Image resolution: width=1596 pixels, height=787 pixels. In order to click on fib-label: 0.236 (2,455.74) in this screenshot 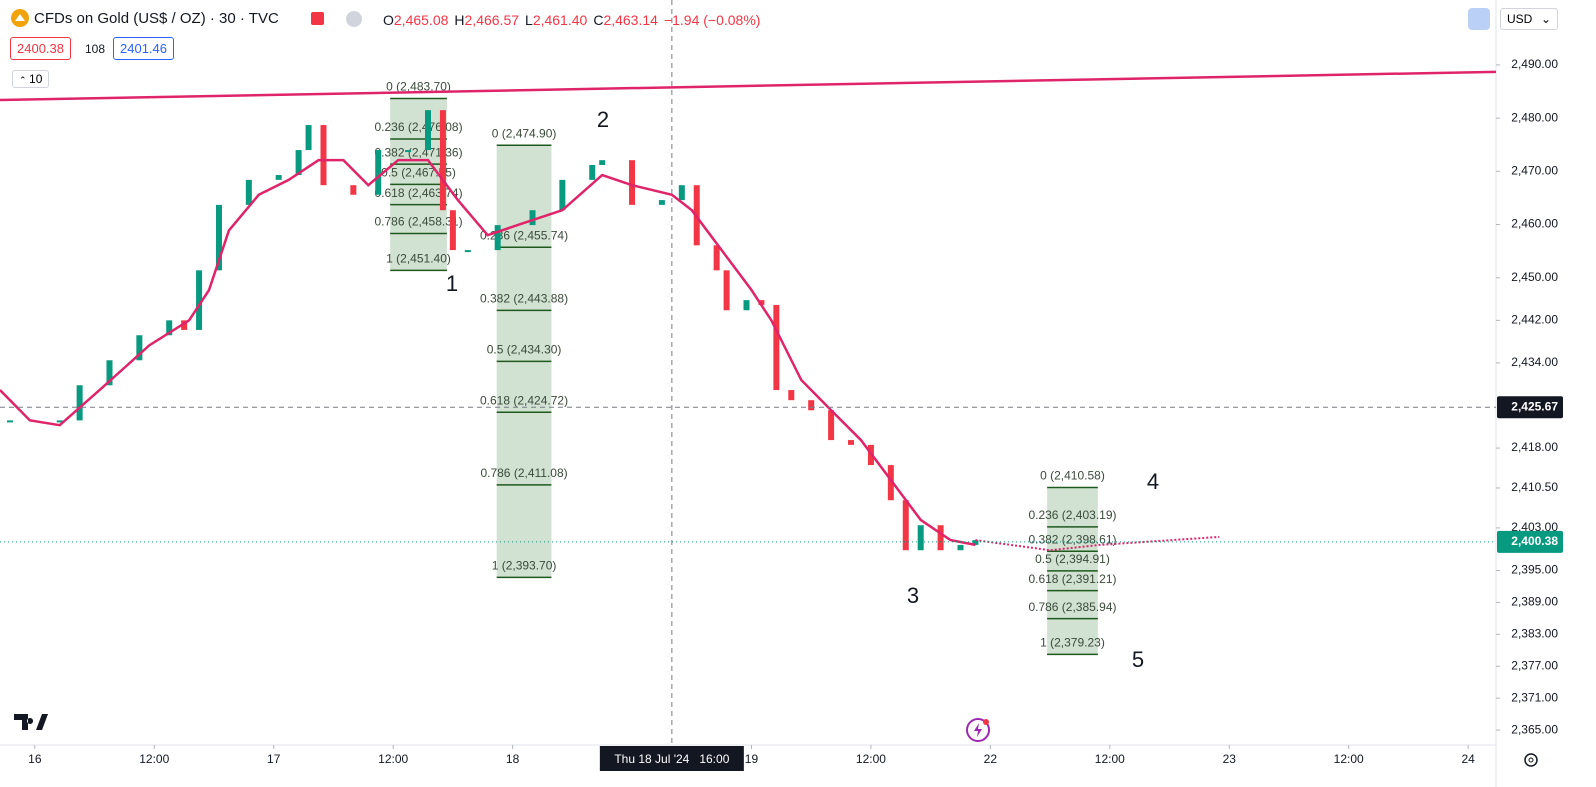, I will do `click(524, 235)`.